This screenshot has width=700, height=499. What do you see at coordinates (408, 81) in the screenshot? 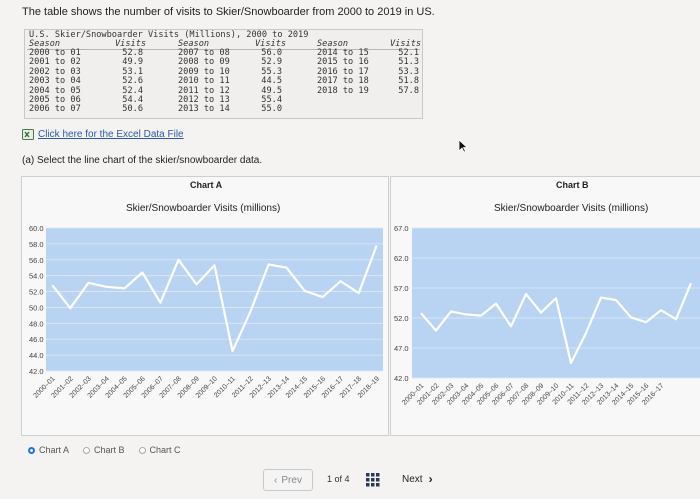
I see `table-cell: 51.8` at bounding box center [408, 81].